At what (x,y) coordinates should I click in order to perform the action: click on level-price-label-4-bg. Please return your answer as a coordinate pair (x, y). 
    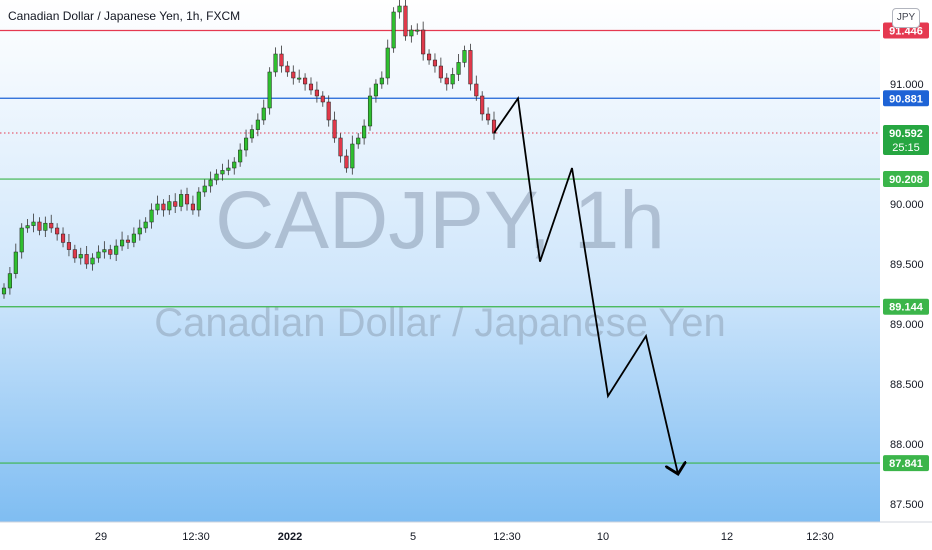
    Looking at the image, I should click on (906, 463).